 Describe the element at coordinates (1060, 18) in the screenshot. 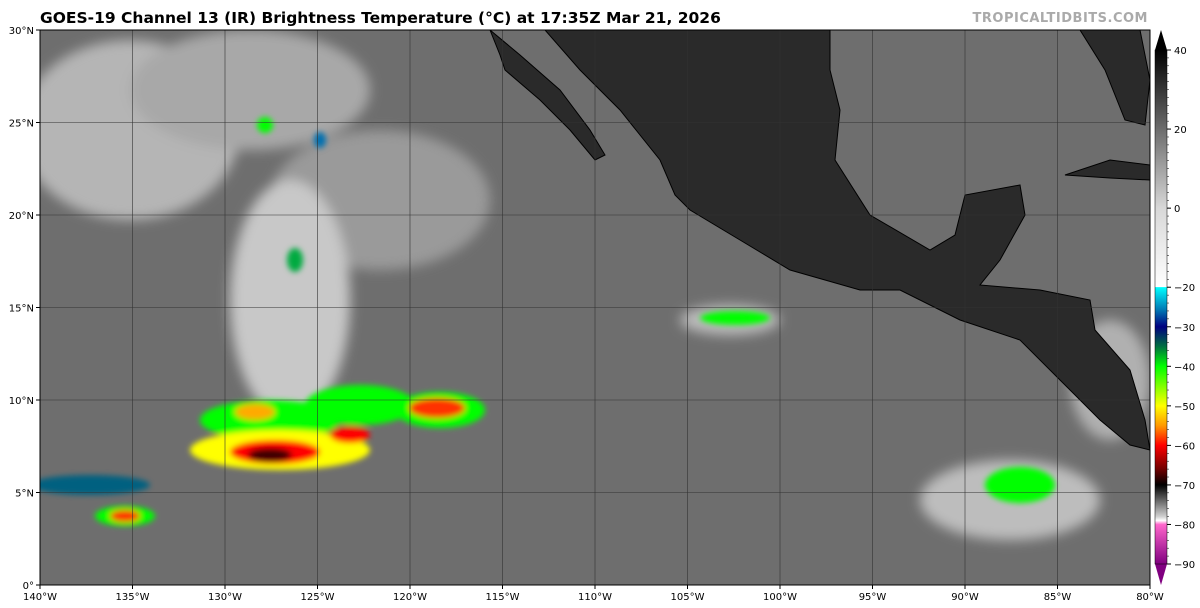

I see `brand-watermark: TROPICALTIDBITS.COM` at that location.